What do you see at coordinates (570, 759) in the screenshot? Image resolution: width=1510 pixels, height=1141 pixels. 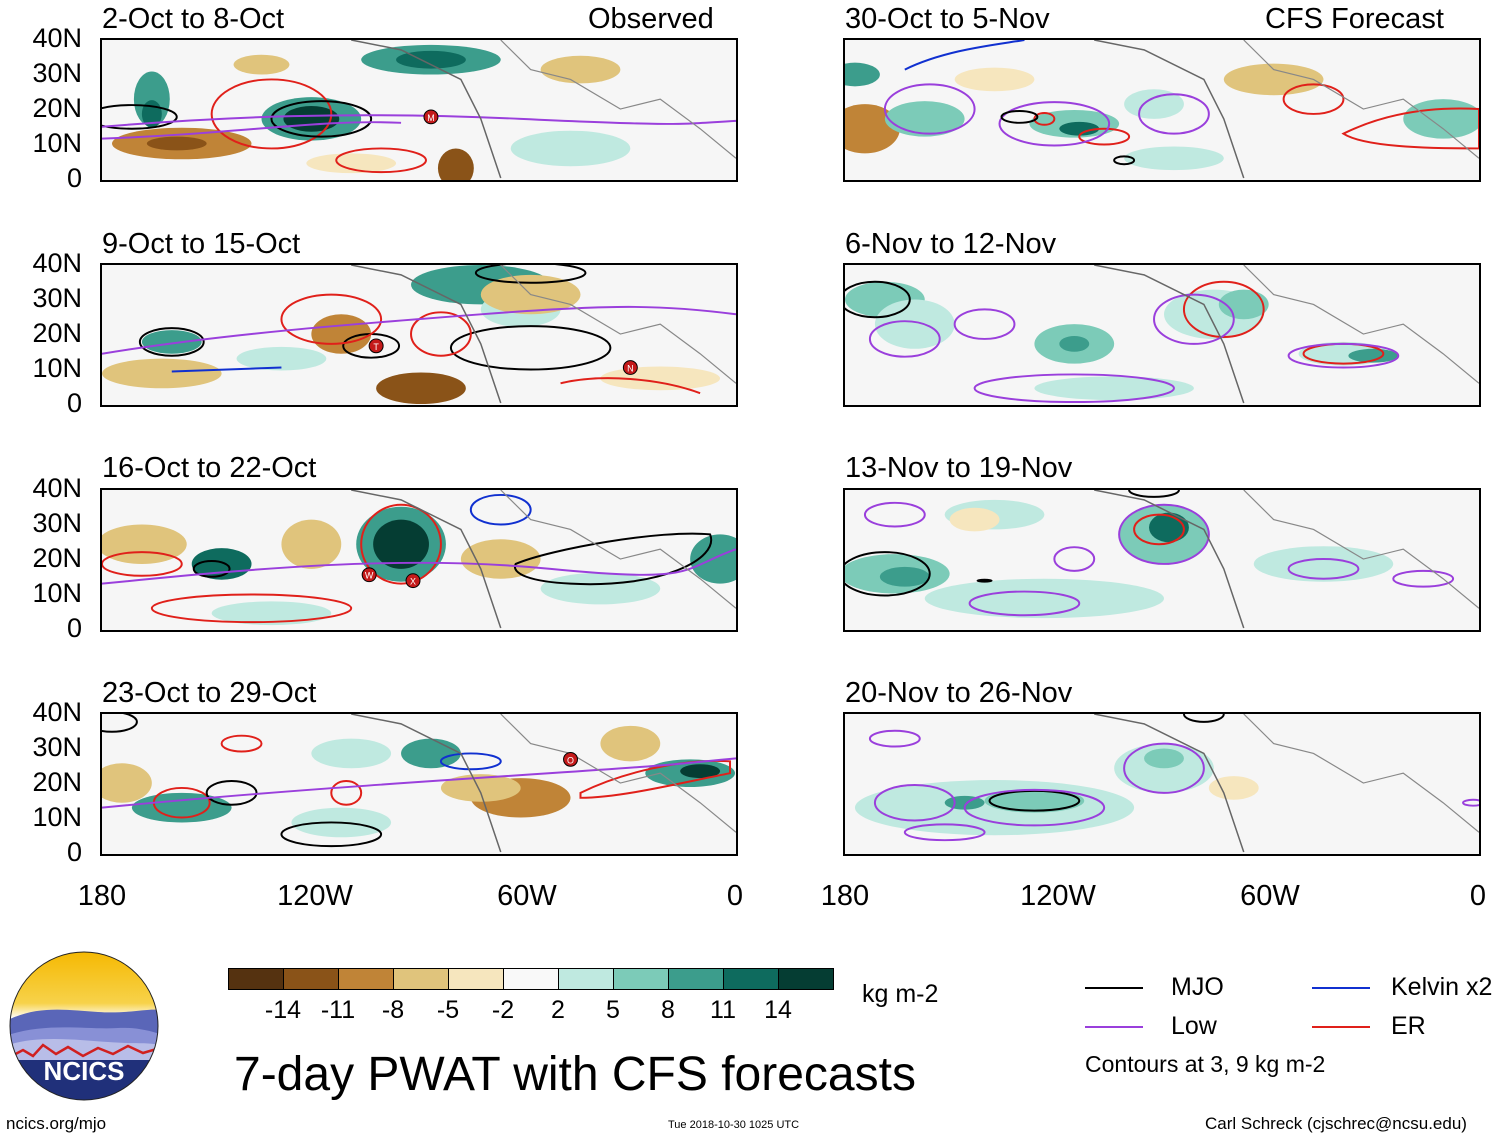 I see `storm-marker-o` at bounding box center [570, 759].